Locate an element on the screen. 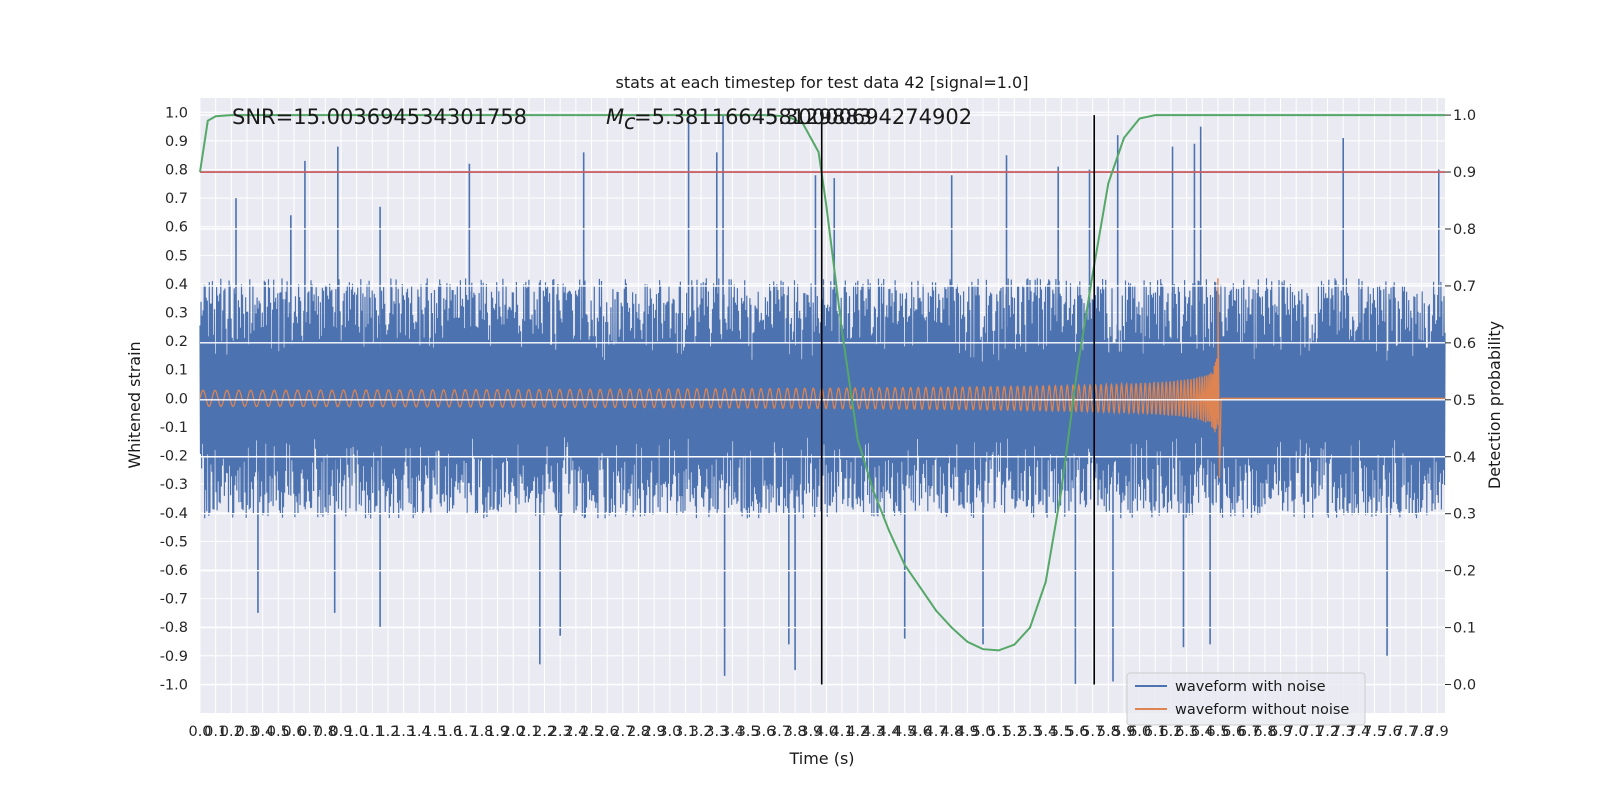 The height and width of the screenshot is (800, 1600). y-tick-label: 0.6 is located at coordinates (176, 228).